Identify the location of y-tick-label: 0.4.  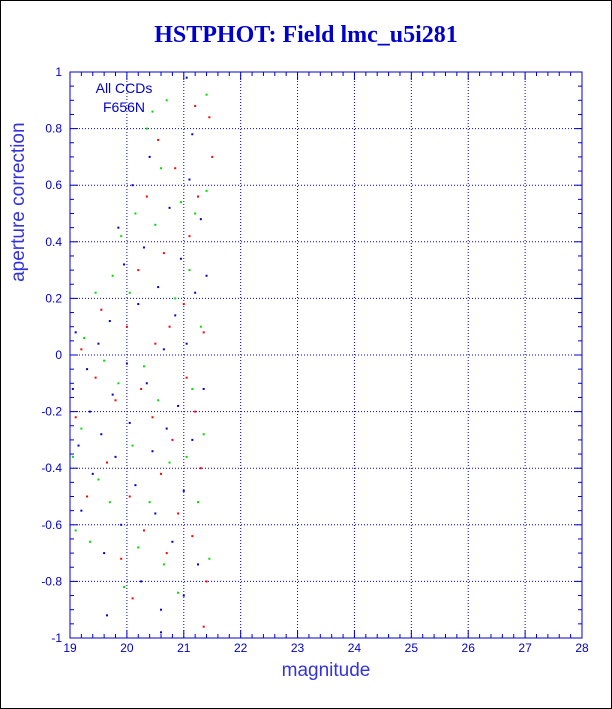
(53, 242).